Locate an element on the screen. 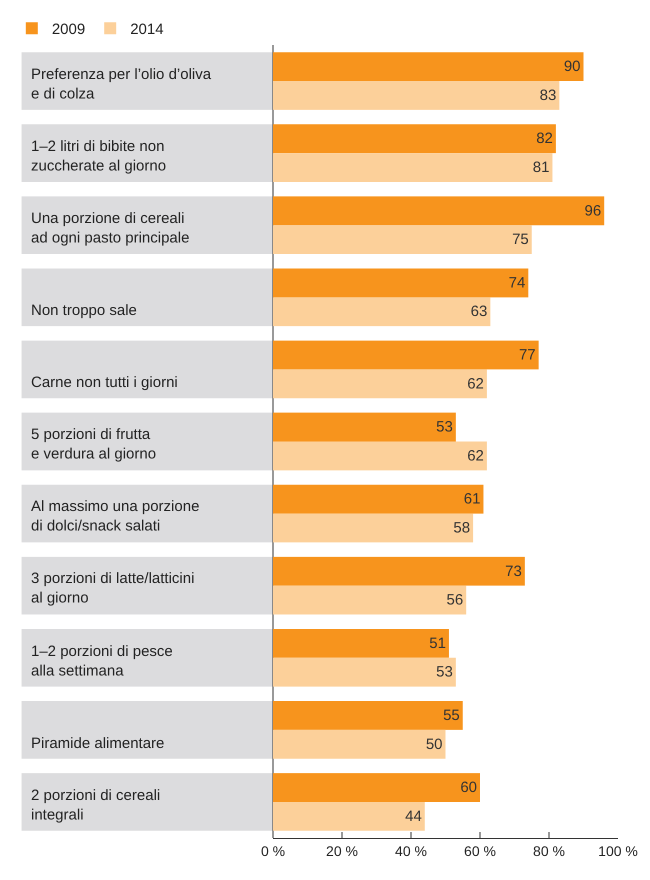 The image size is (650, 880). x-tick-label: 100 % is located at coordinates (618, 850).